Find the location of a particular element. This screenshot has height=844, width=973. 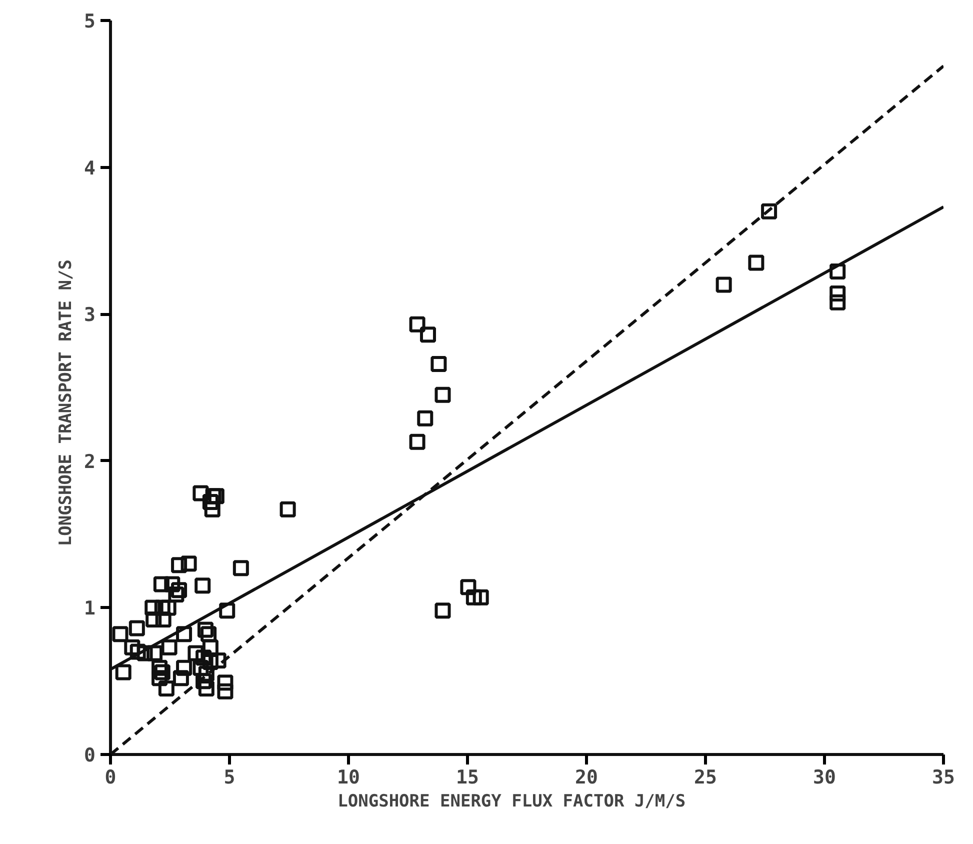

x-tick-label: 35 is located at coordinates (943, 777).